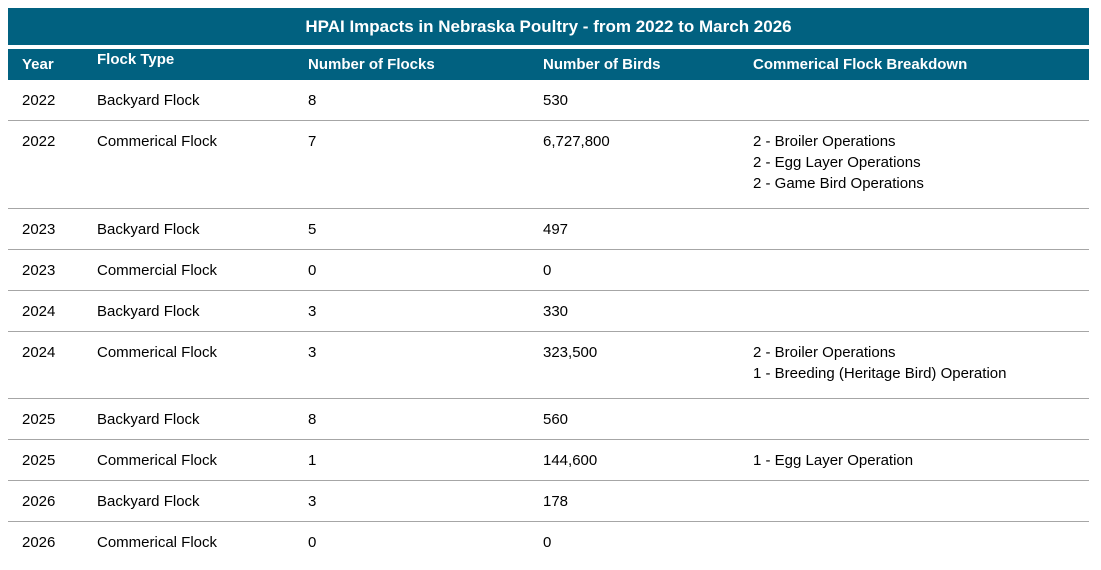  What do you see at coordinates (556, 311) in the screenshot?
I see `num-birds-cell: 330` at bounding box center [556, 311].